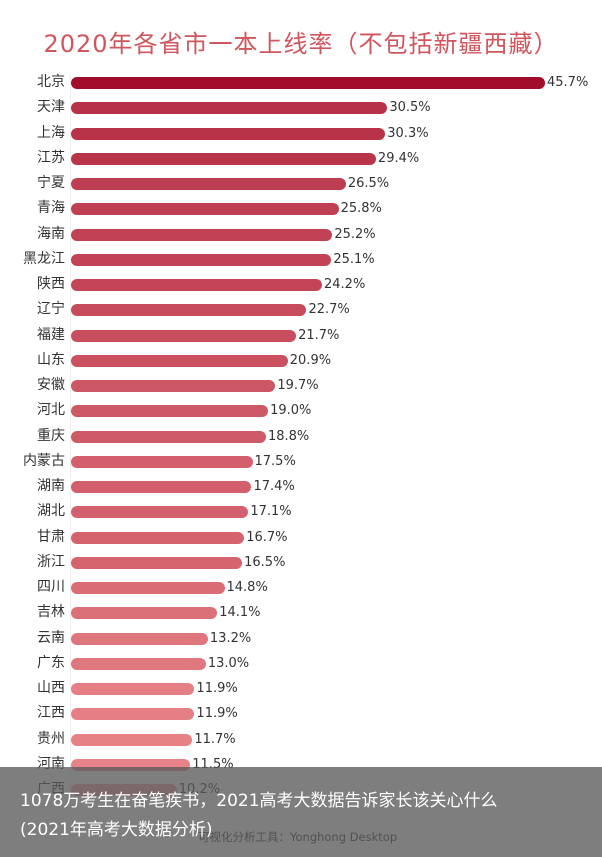  Describe the element at coordinates (51, 385) in the screenshot. I see `category-label: 安徽` at that location.